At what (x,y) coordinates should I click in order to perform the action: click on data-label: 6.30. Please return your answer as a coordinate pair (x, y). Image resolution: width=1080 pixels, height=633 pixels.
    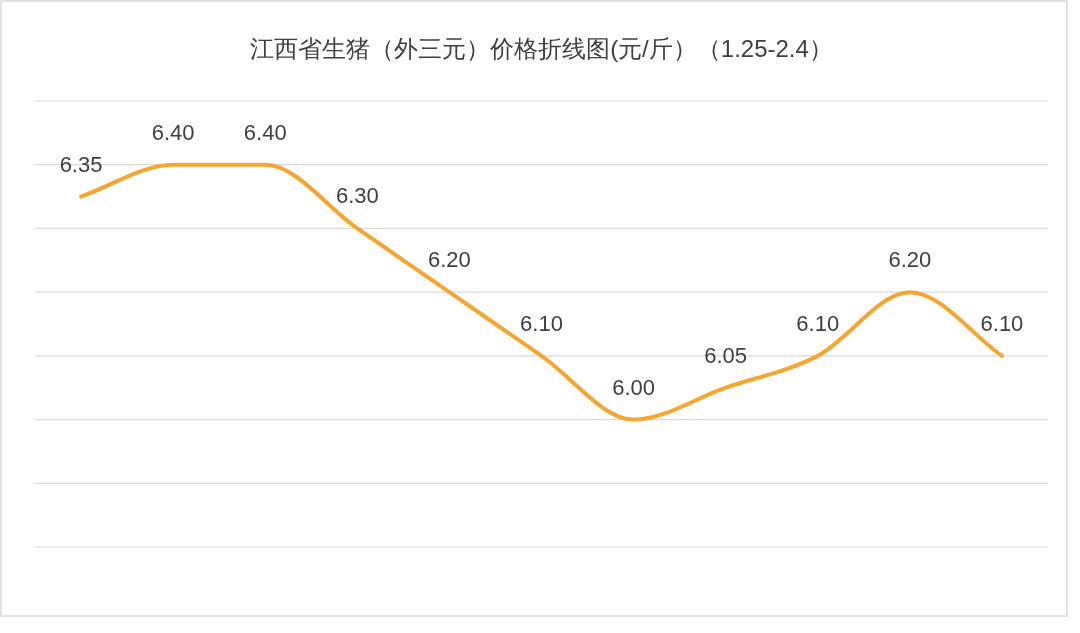
    Looking at the image, I should click on (357, 196).